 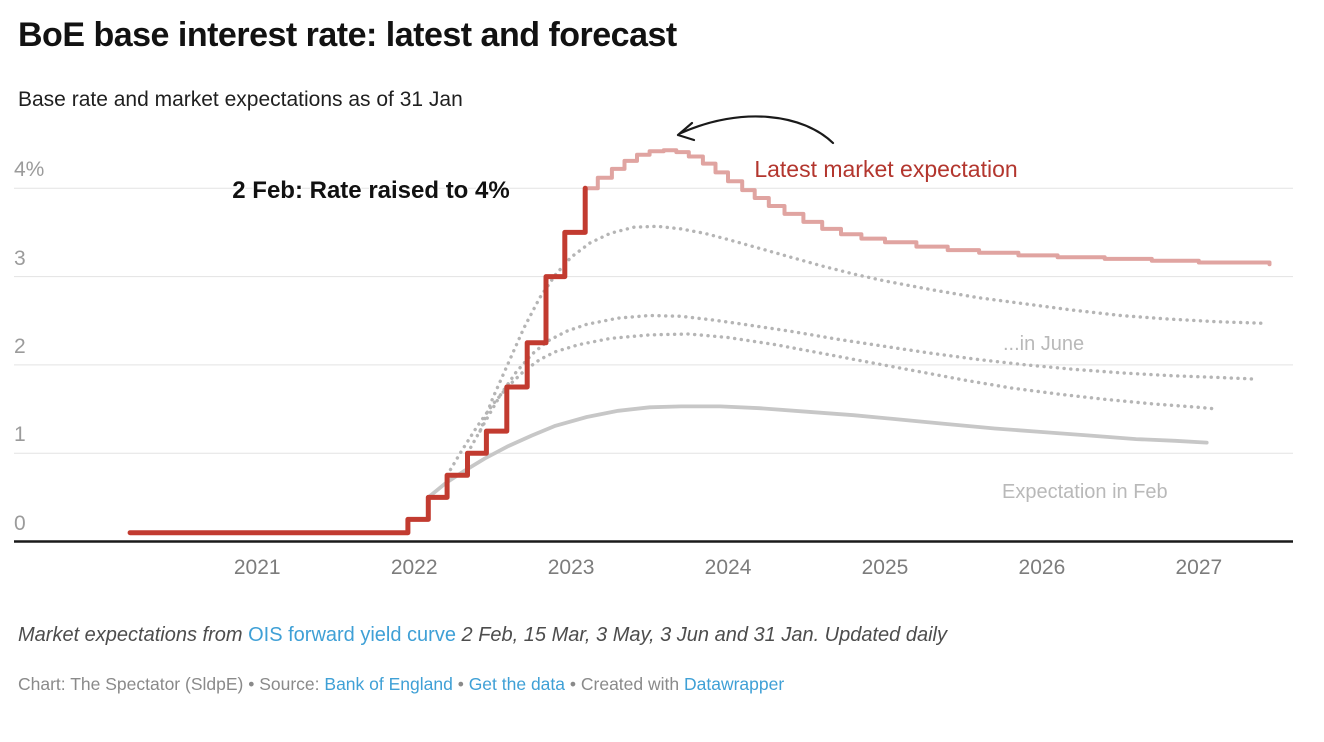 I want to click on x-tick-label: 2025, so click(x=885, y=567).